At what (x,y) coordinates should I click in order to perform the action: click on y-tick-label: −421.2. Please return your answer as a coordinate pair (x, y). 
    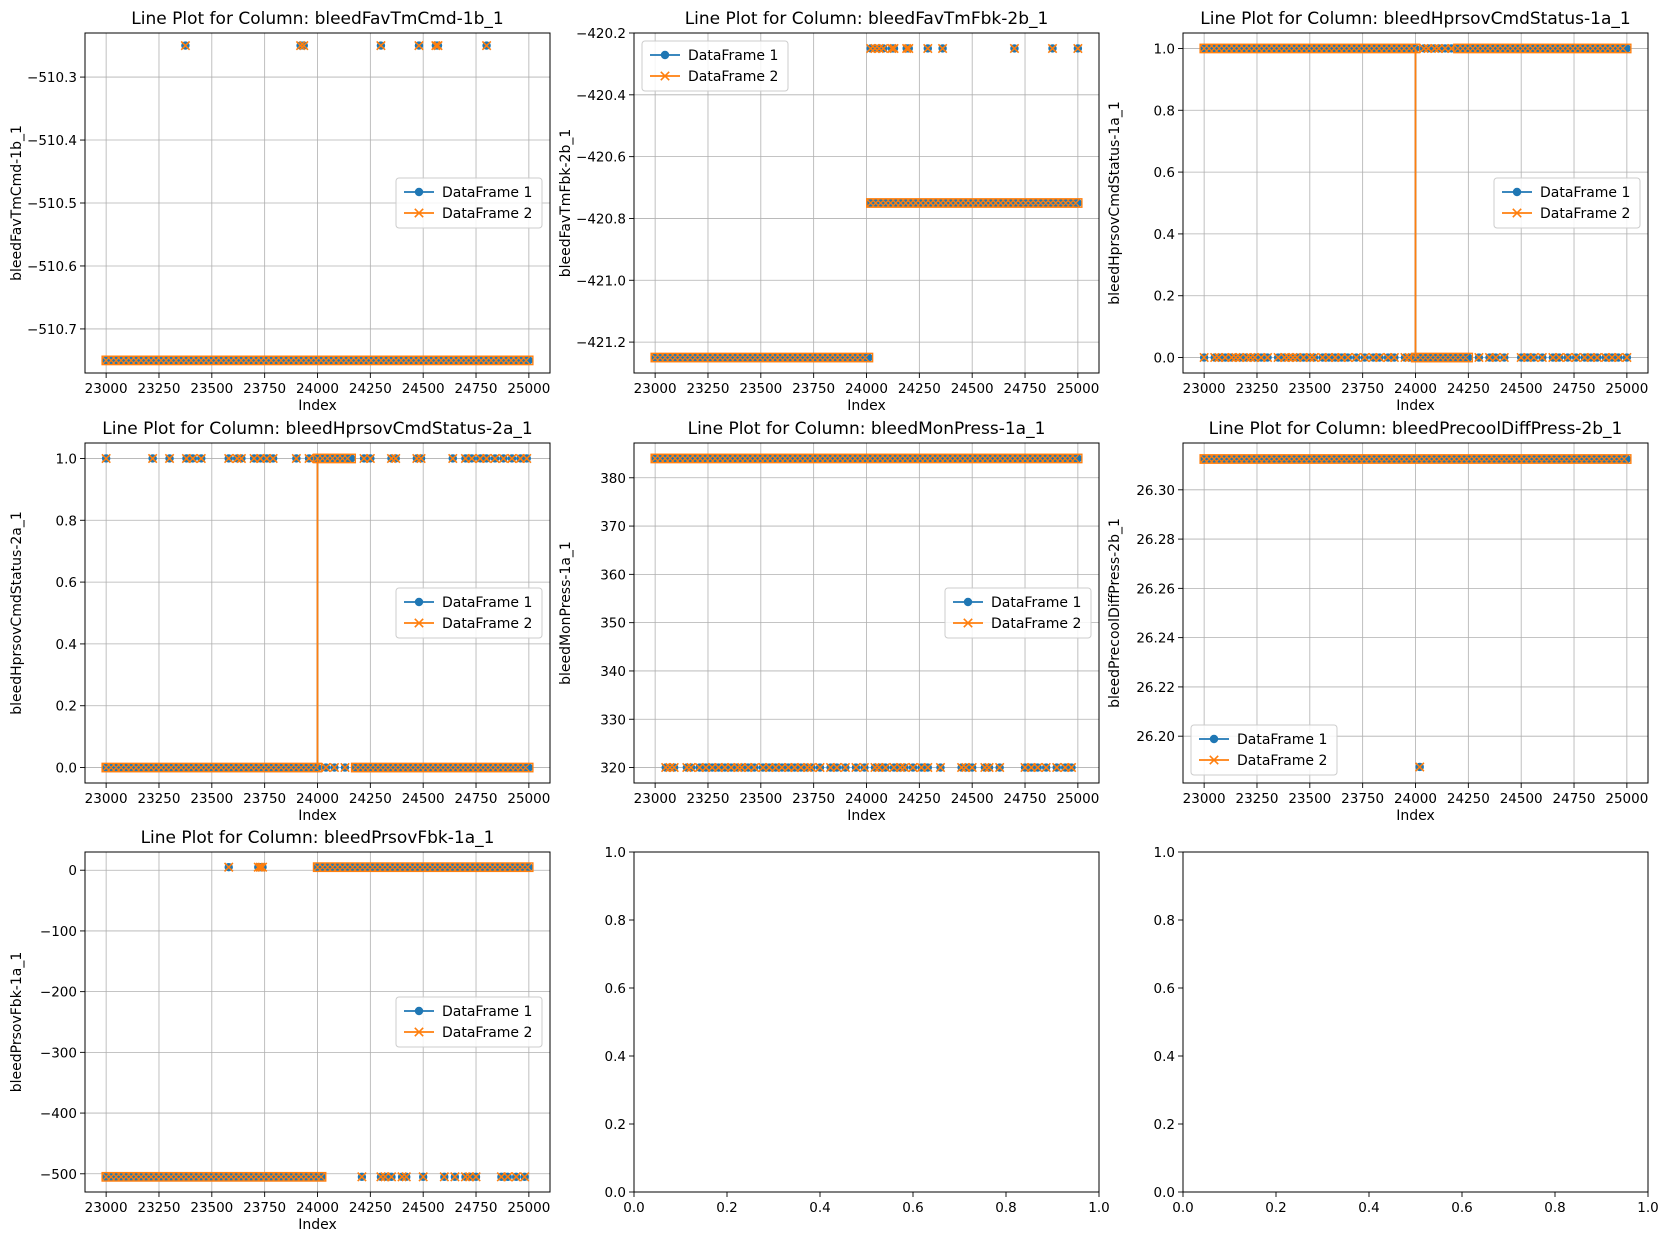
    Looking at the image, I should click on (601, 343).